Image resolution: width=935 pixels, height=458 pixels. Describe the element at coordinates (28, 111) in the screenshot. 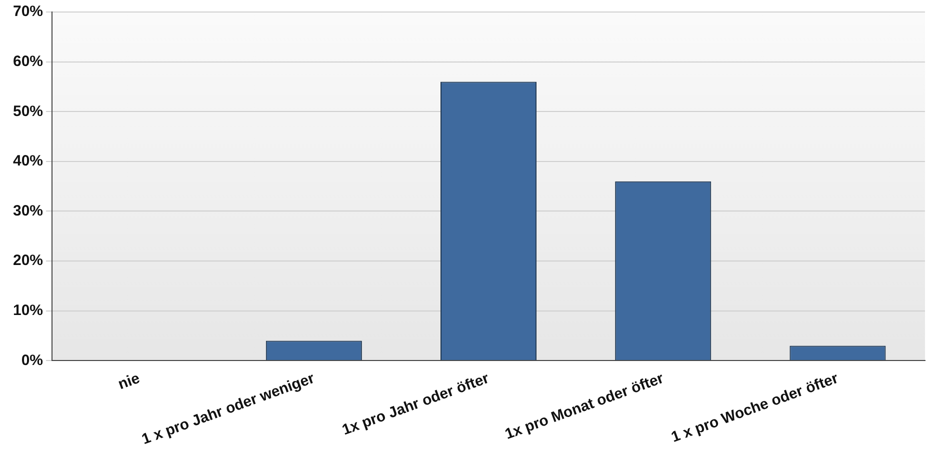

I see `y-tick-label: 50%` at that location.